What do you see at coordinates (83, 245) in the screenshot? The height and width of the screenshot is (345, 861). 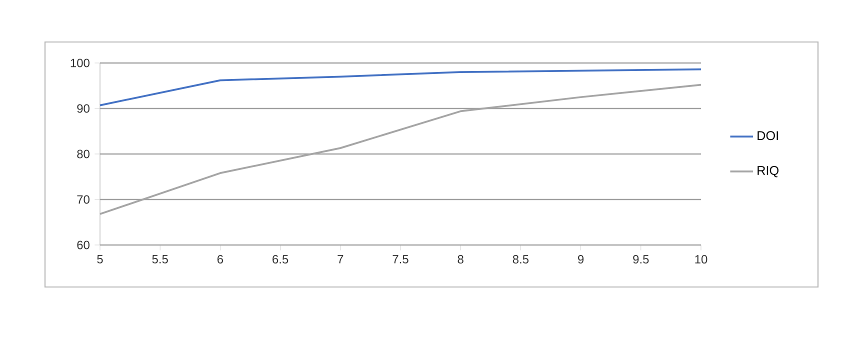 I see `y-tick-label: 60` at bounding box center [83, 245].